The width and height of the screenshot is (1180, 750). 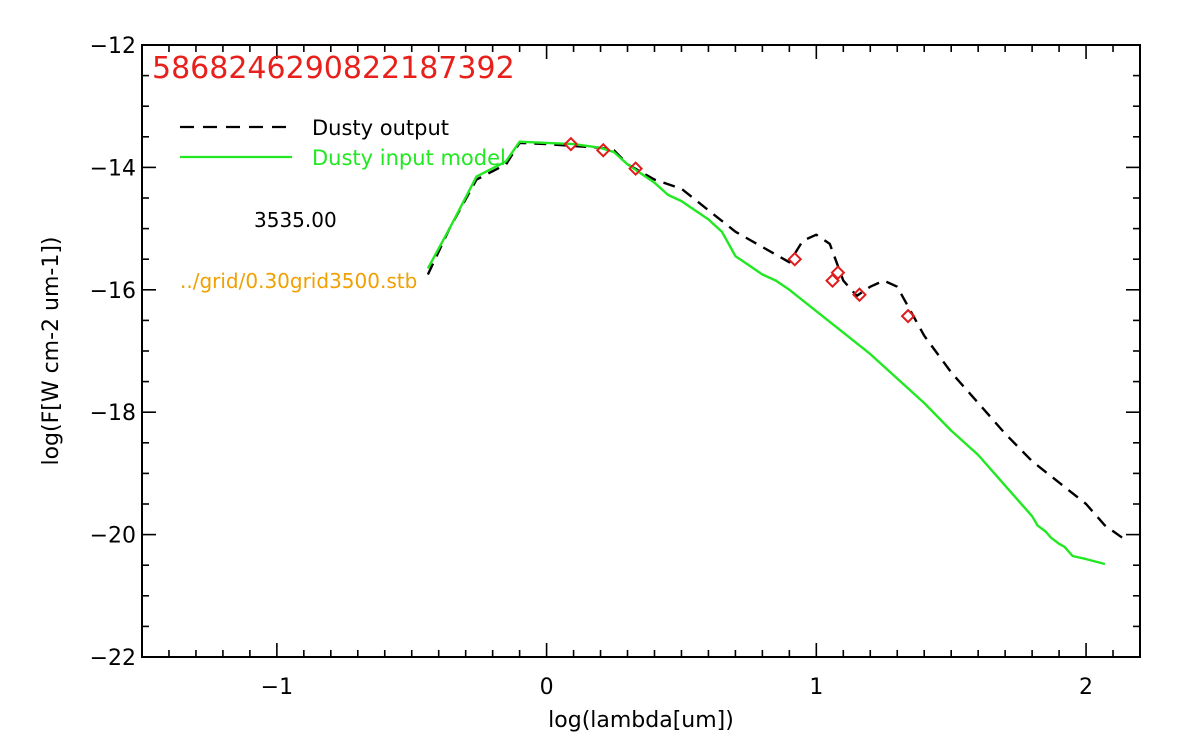 I want to click on y-tick-label: −20, so click(x=113, y=536).